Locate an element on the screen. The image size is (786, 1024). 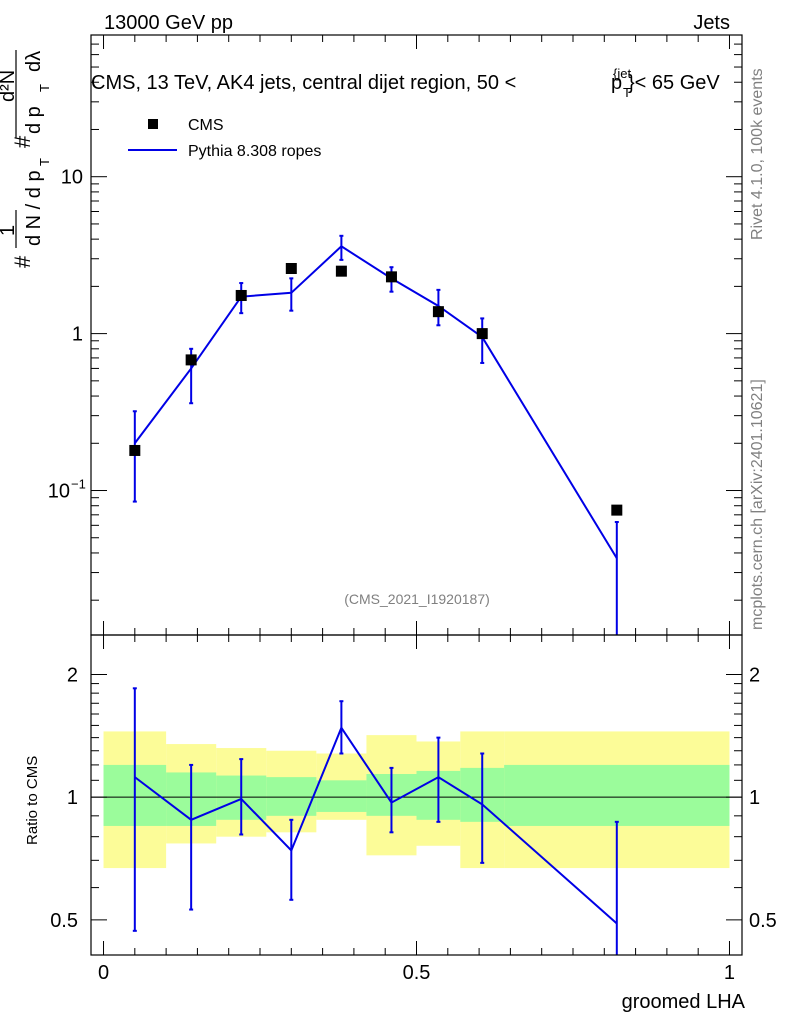
main-y-tick-exponent: −1 is located at coordinates (78, 484).